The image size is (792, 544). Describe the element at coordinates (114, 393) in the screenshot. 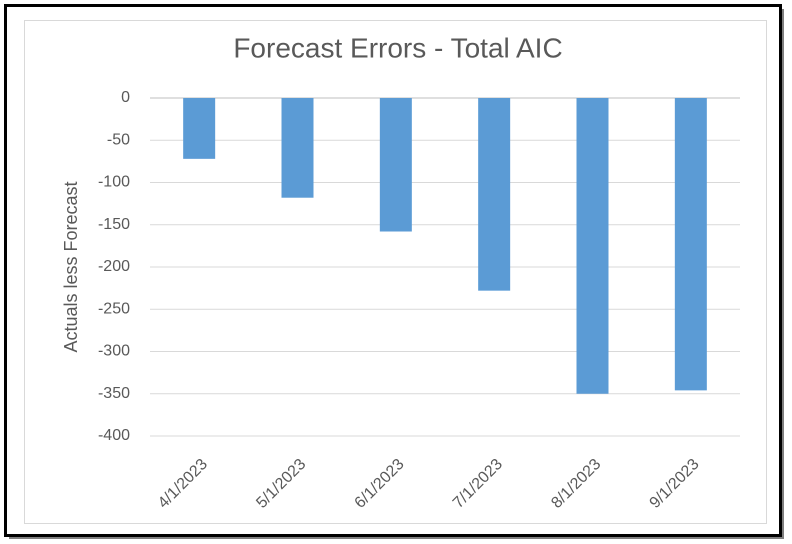

I see `y-tick-label: -350` at that location.